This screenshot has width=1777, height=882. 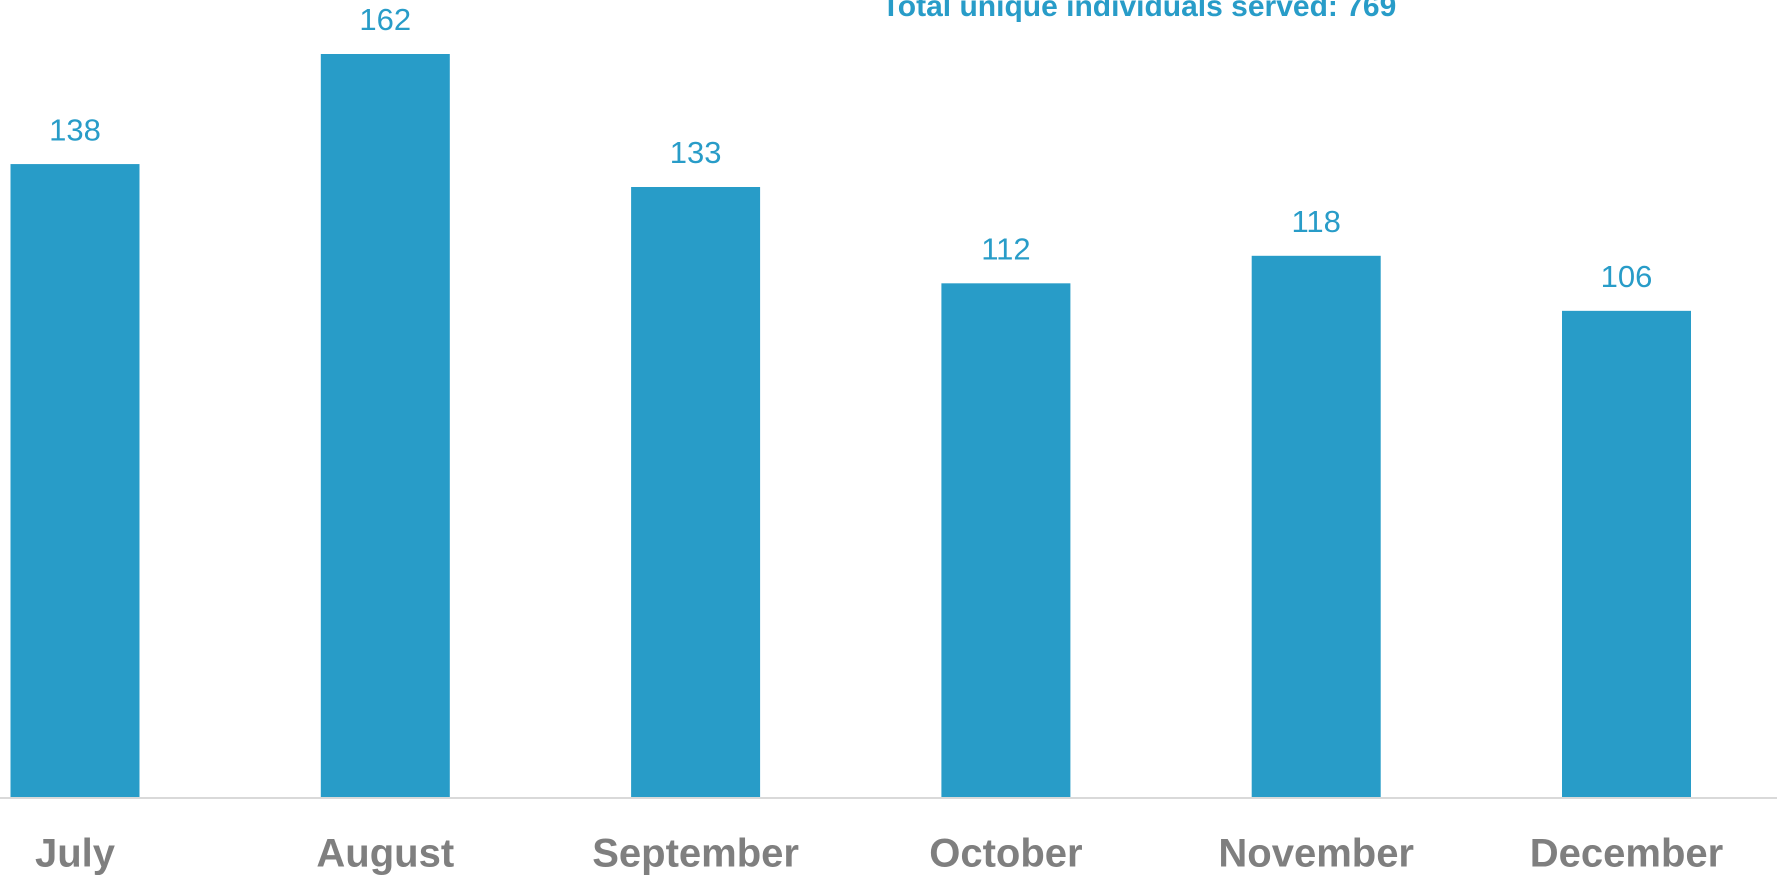 What do you see at coordinates (385, 19) in the screenshot?
I see `value-label: 162` at bounding box center [385, 19].